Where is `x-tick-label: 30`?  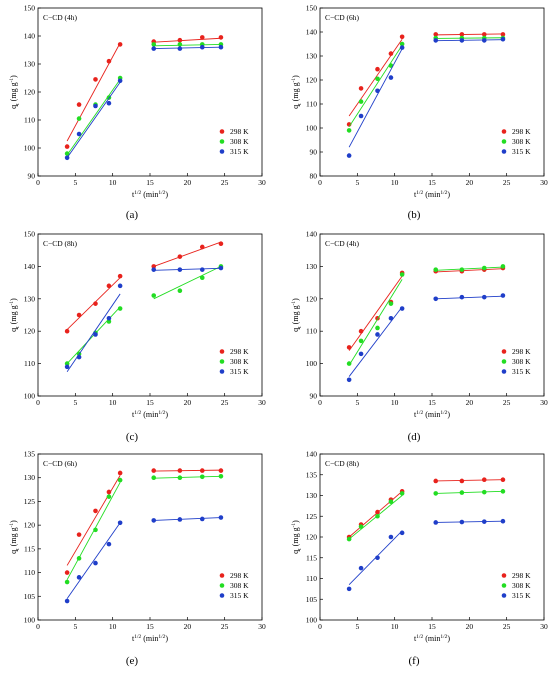
x-tick-label: 30 is located at coordinates (262, 182).